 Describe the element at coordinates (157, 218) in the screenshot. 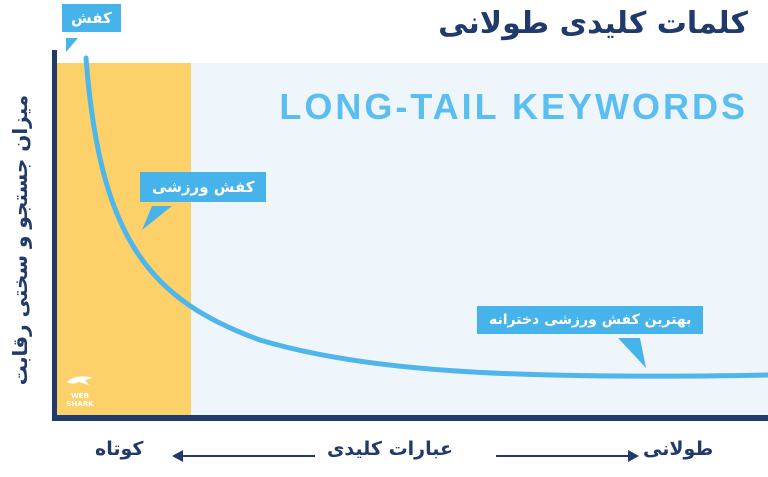

I see `callout-body-pointer` at that location.